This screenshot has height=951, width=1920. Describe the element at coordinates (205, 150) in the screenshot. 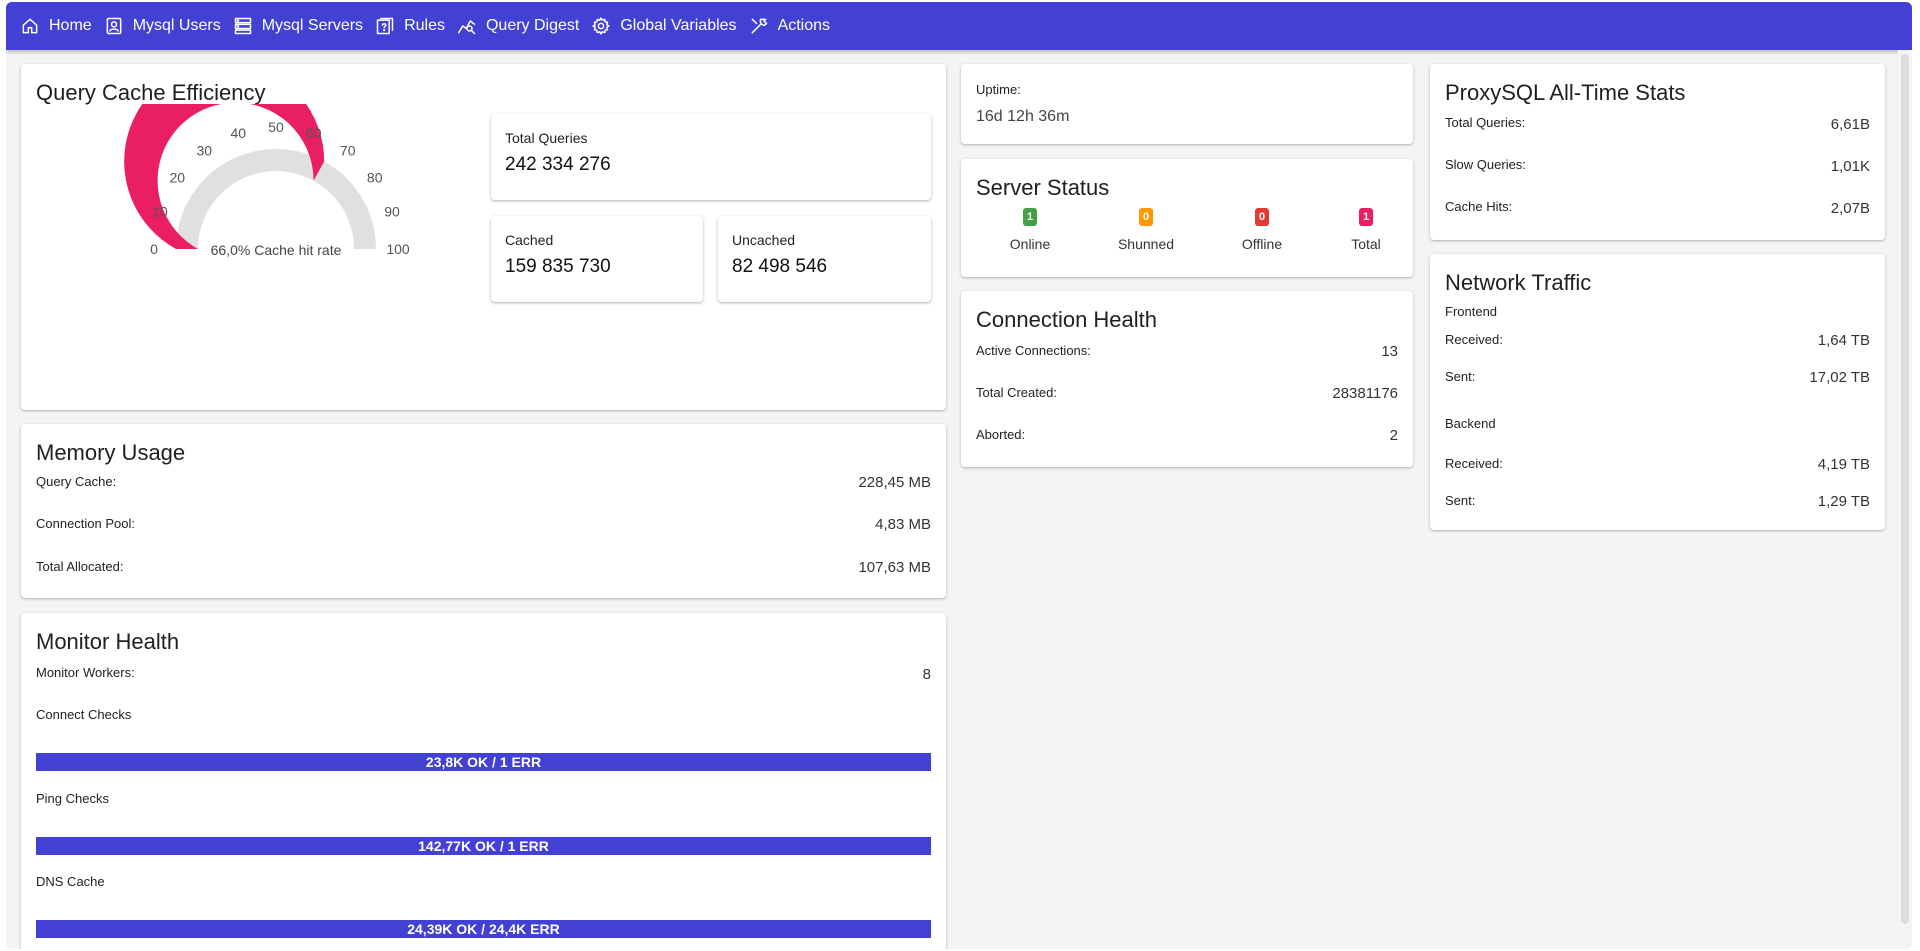

I see `gauge-tick-label: 30` at that location.